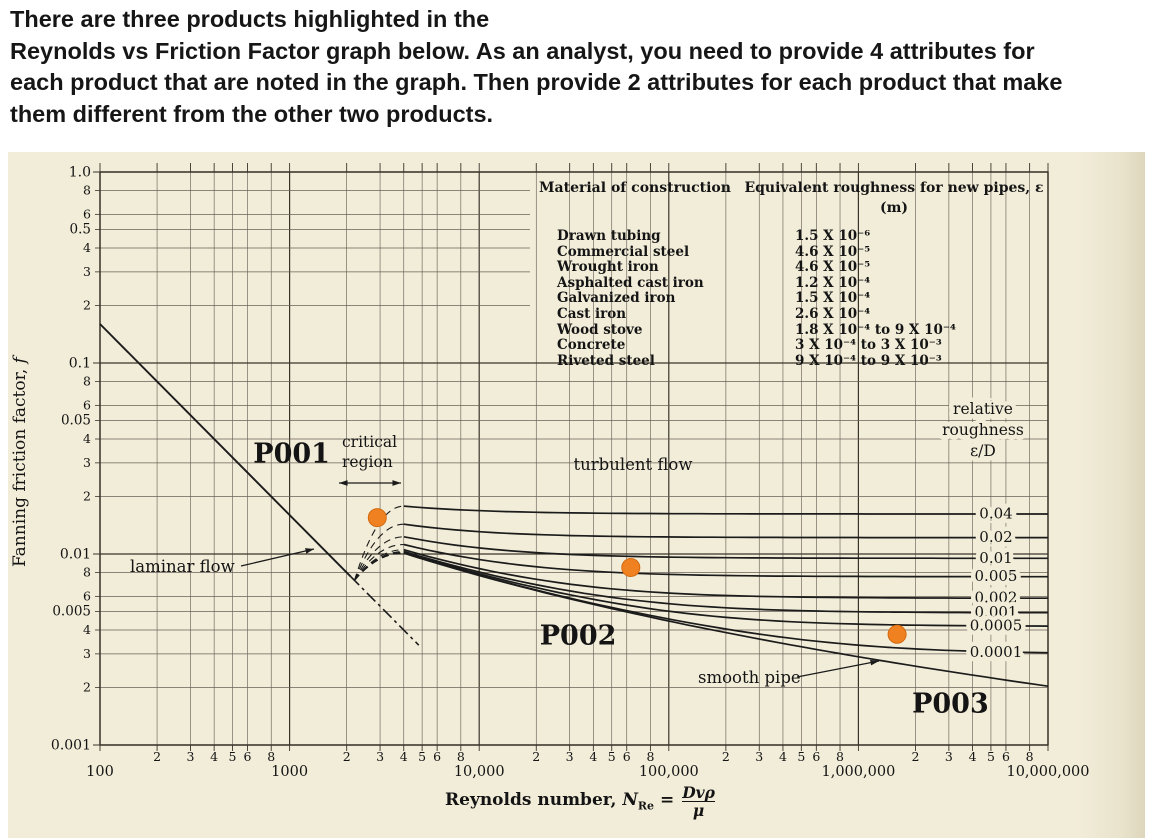  What do you see at coordinates (669, 772) in the screenshot?
I see `svg-text: 100,000` at bounding box center [669, 772].